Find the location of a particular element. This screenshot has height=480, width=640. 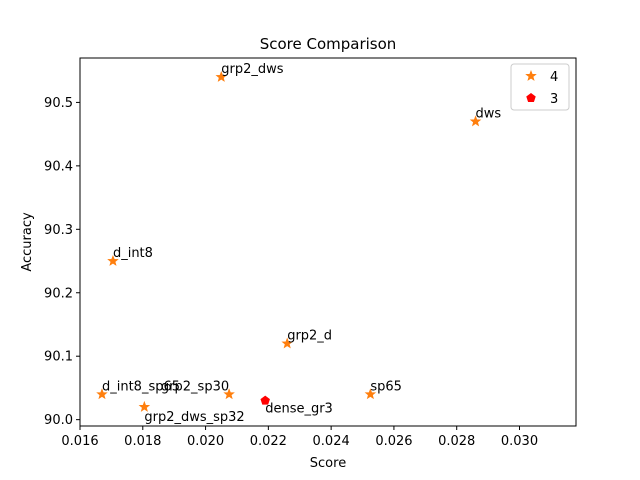

legend: 43 is located at coordinates (540, 87).